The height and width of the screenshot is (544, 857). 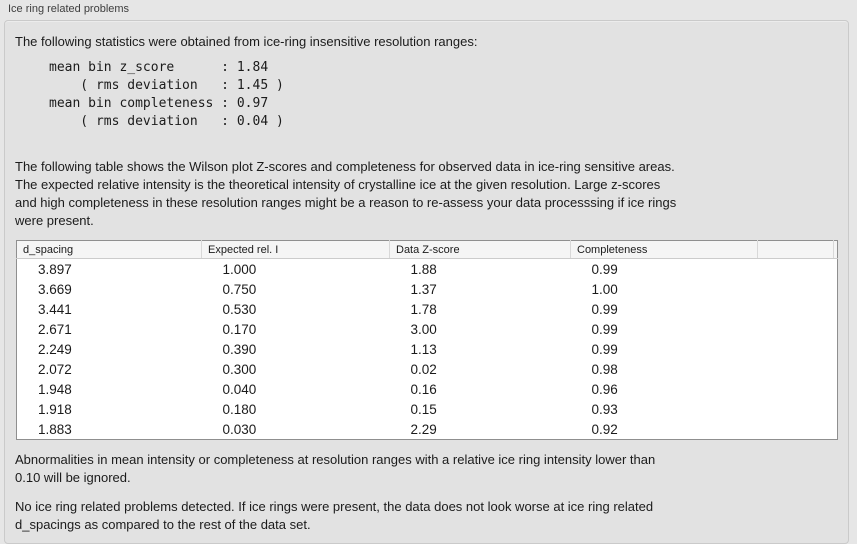 I want to click on table-cell: 1.000, so click(x=239, y=269).